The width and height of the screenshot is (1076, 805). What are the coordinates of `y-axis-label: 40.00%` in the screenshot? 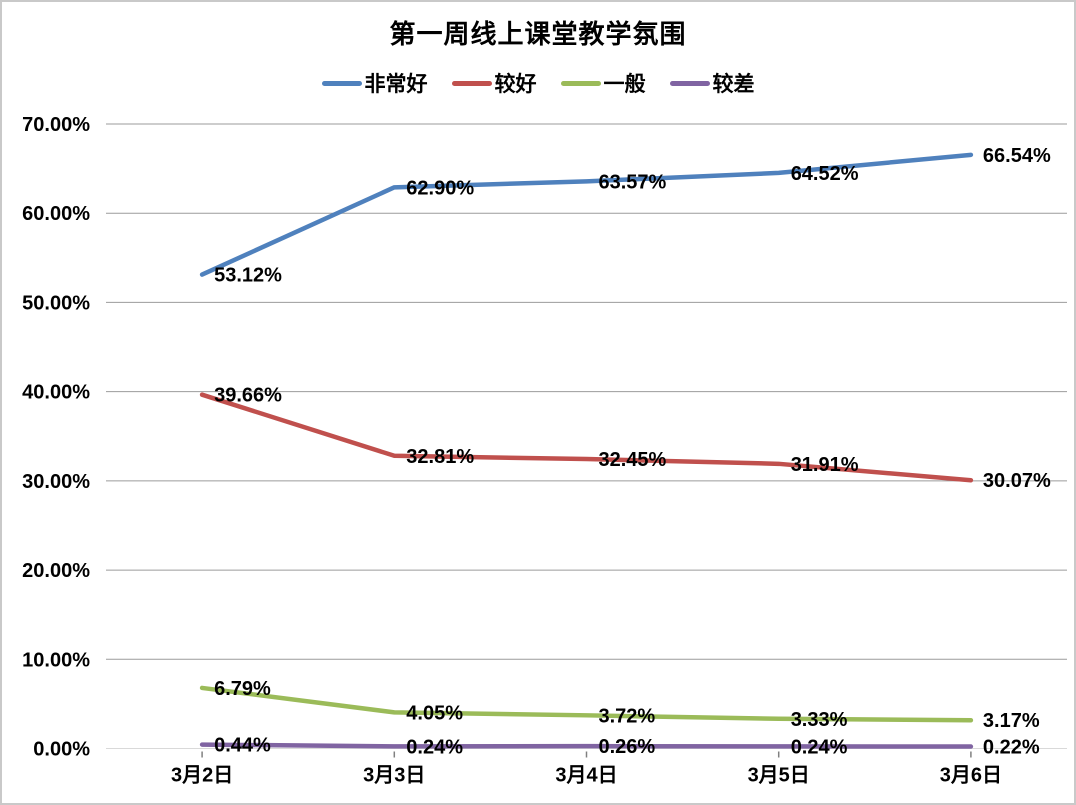 It's located at (56, 393).